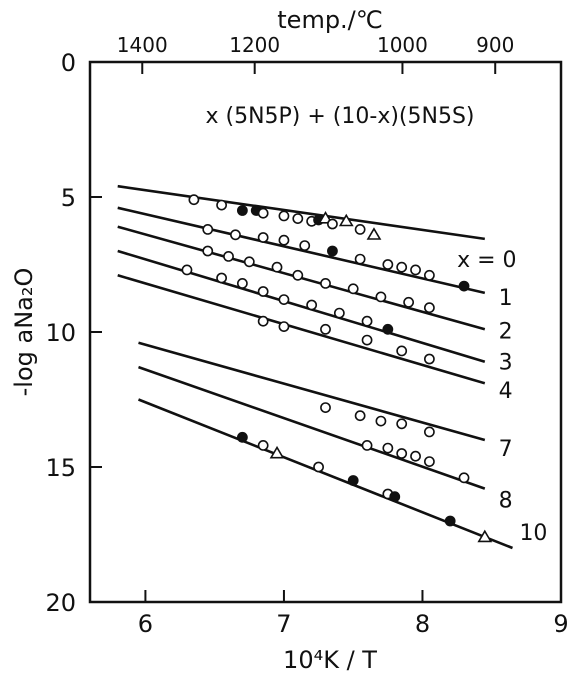 The width and height of the screenshot is (582, 685). I want to click on series-label: x = 0, so click(486, 260).